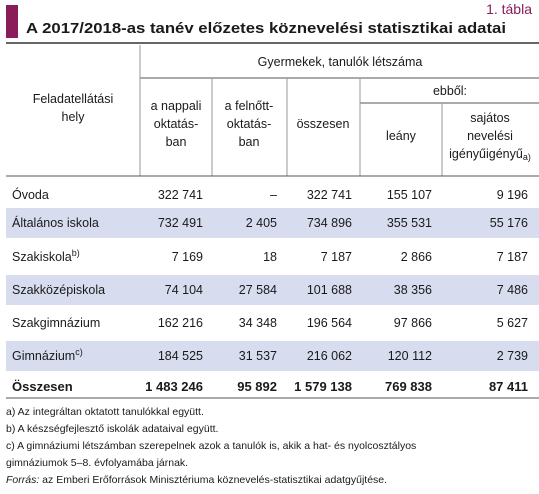 The width and height of the screenshot is (539, 494). I want to click on cell: 2 405, so click(261, 223).